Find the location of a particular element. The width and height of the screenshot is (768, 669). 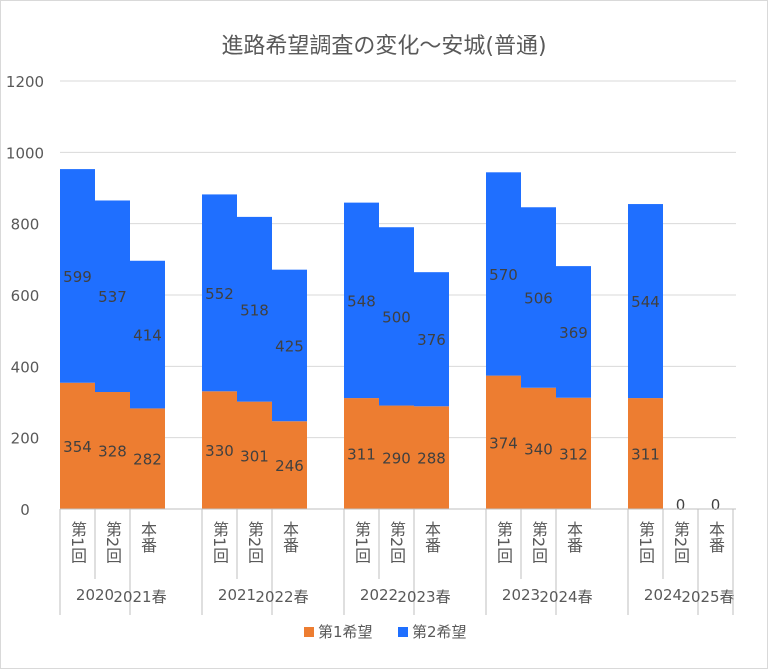

data-label-second-choice: 537 is located at coordinates (112, 297).